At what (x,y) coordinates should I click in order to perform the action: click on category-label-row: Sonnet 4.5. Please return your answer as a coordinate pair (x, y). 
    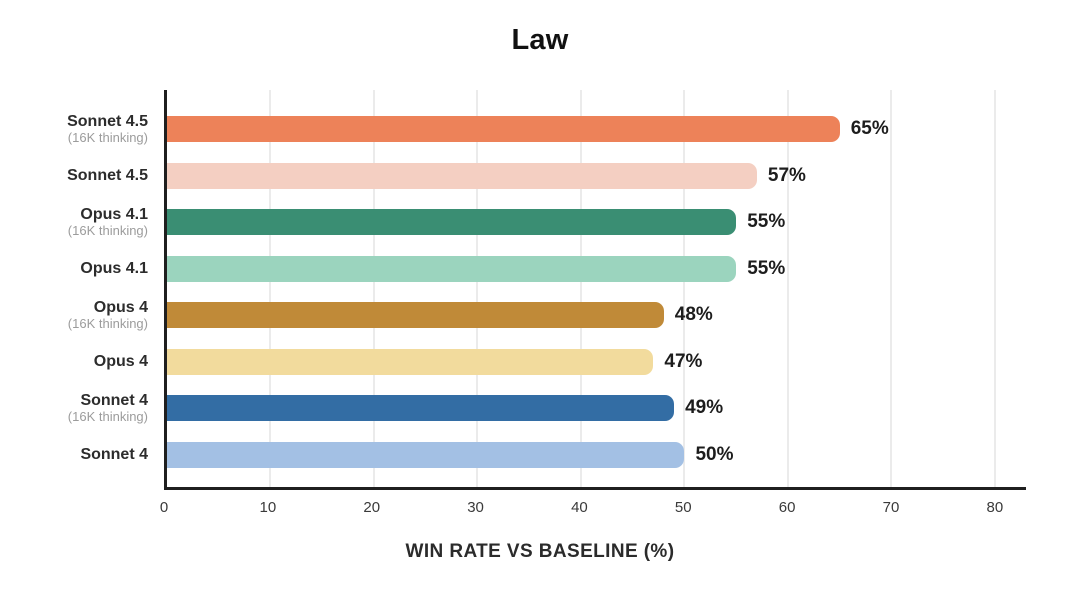
    Looking at the image, I should click on (74, 176).